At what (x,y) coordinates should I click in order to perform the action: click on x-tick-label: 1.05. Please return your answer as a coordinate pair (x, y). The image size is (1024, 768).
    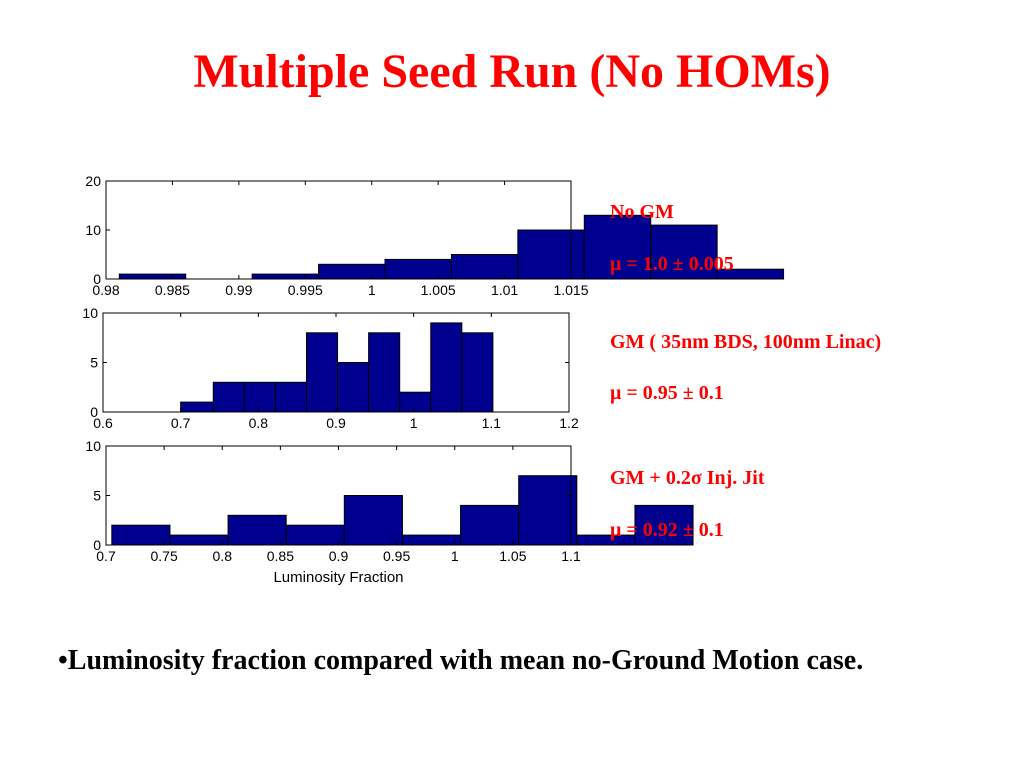
    Looking at the image, I should click on (512, 556).